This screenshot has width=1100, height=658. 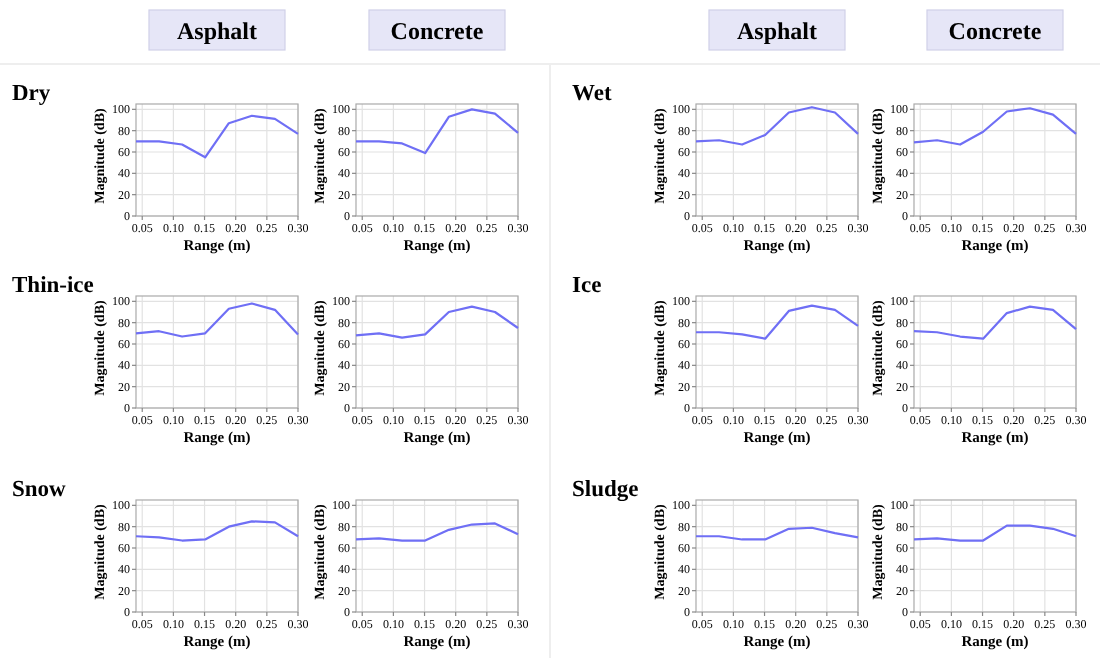 I want to click on text: Sludge, so click(x=605, y=490).